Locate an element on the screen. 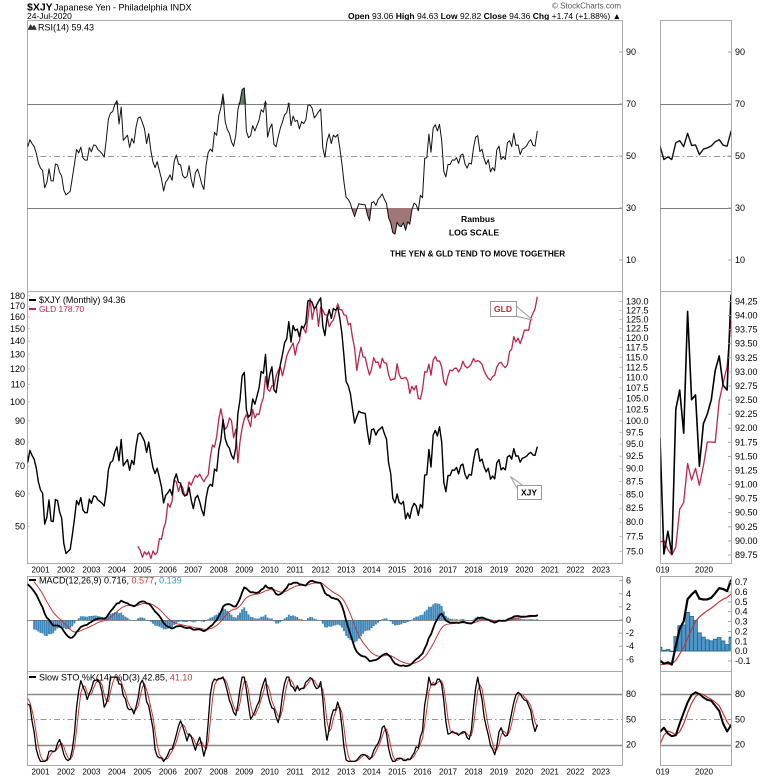  svg-text: 019 is located at coordinates (663, 570).